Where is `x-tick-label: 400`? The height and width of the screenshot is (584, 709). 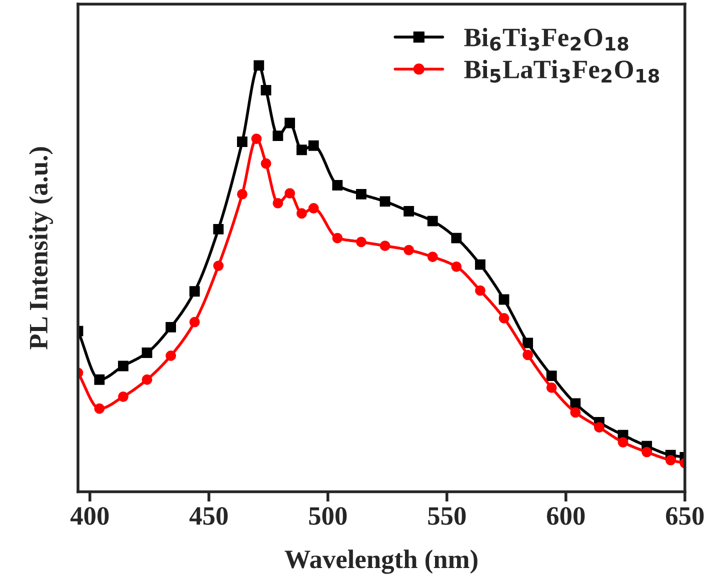 x-tick-label: 400 is located at coordinates (89, 516).